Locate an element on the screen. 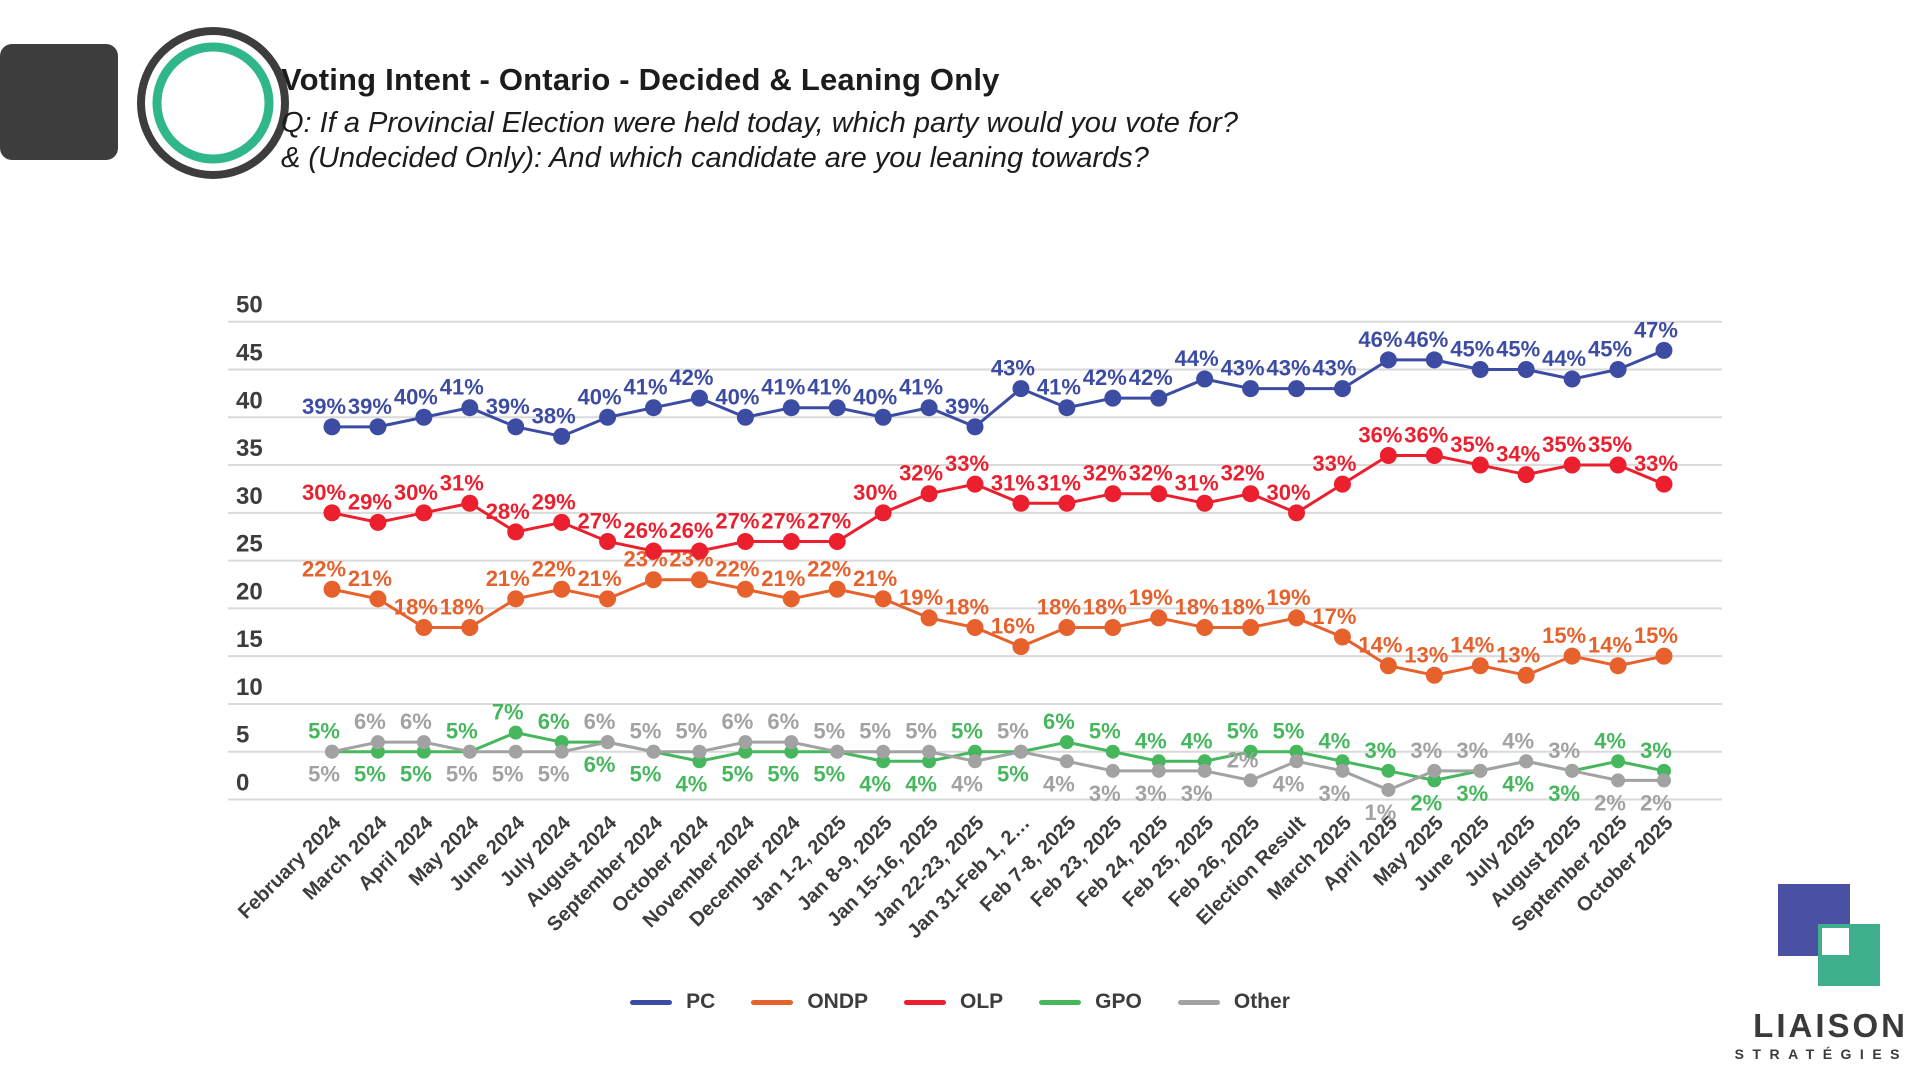 The width and height of the screenshot is (1920, 1080). data-label-ONDP: 16% is located at coordinates (1013, 626).